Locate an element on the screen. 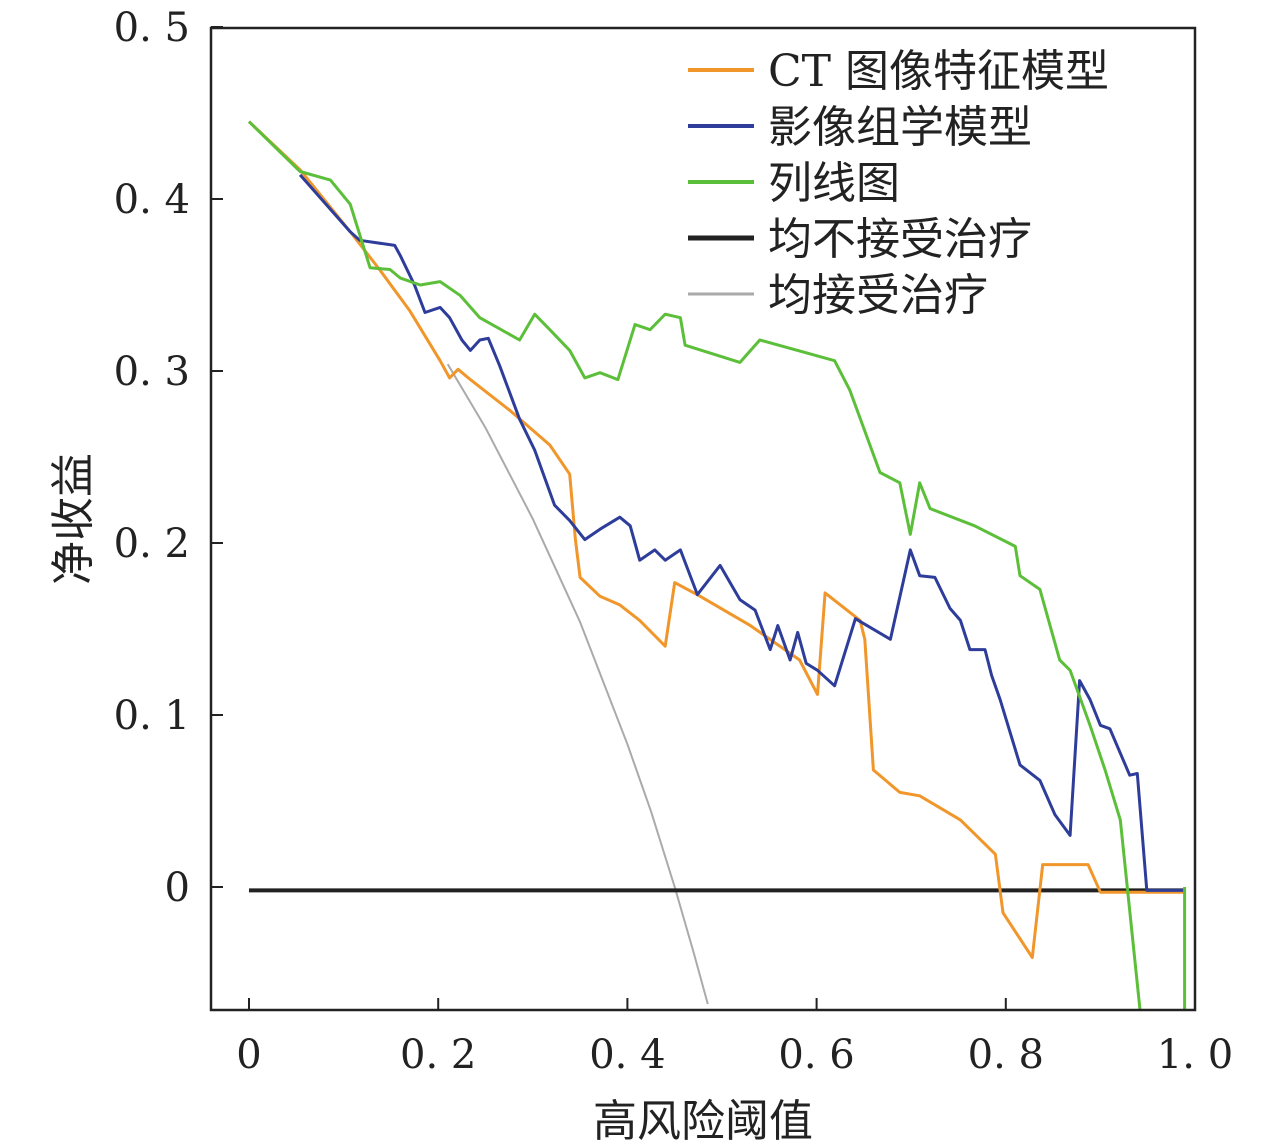 The width and height of the screenshot is (1280, 1144). x-tick-label: 1. 0 is located at coordinates (1195, 1055).